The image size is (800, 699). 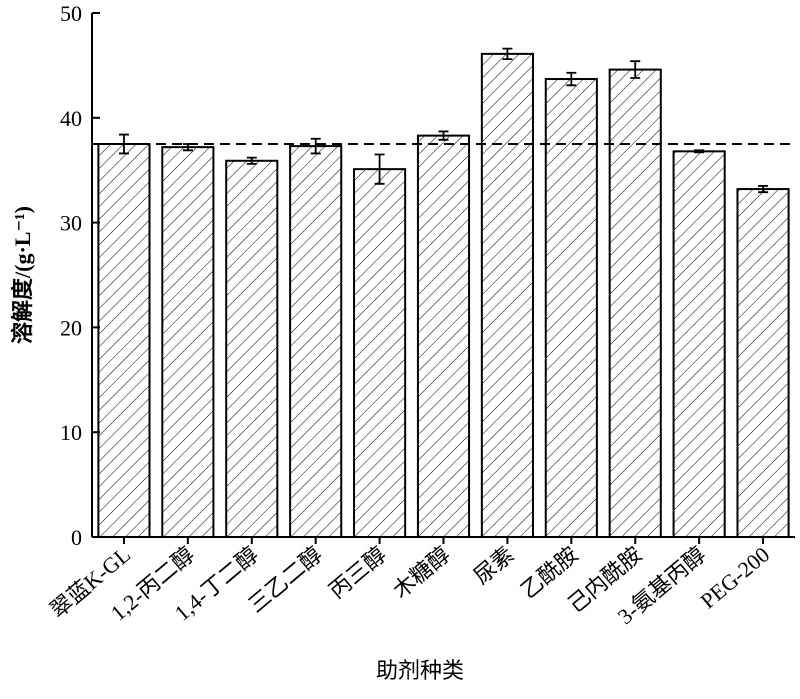 What do you see at coordinates (71, 327) in the screenshot?
I see `y-tick-label: 20` at bounding box center [71, 327].